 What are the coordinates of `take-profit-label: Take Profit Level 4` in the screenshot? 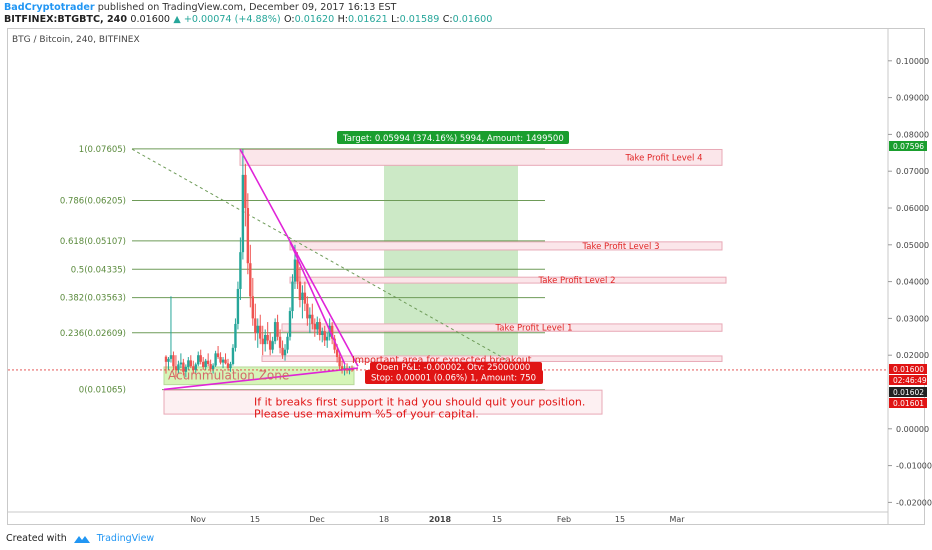 It's located at (664, 158).